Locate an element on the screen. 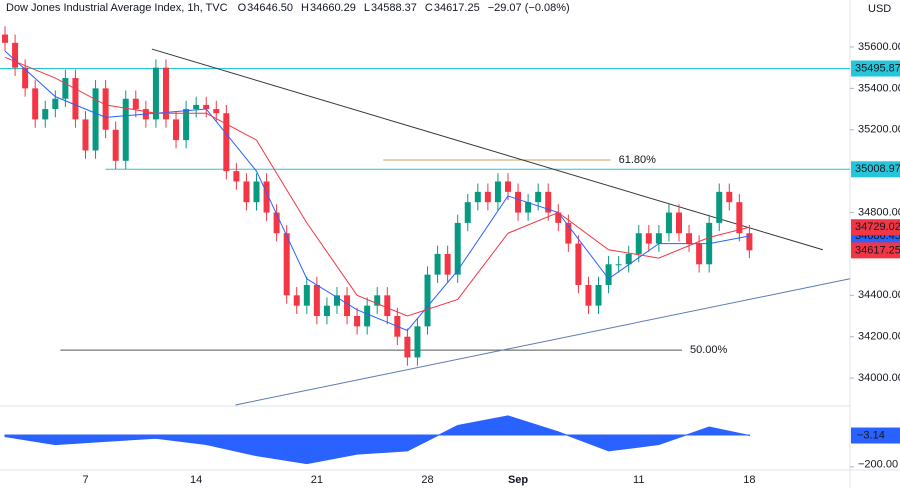 The image size is (900, 488). osc-value-box is located at coordinates (875, 435).